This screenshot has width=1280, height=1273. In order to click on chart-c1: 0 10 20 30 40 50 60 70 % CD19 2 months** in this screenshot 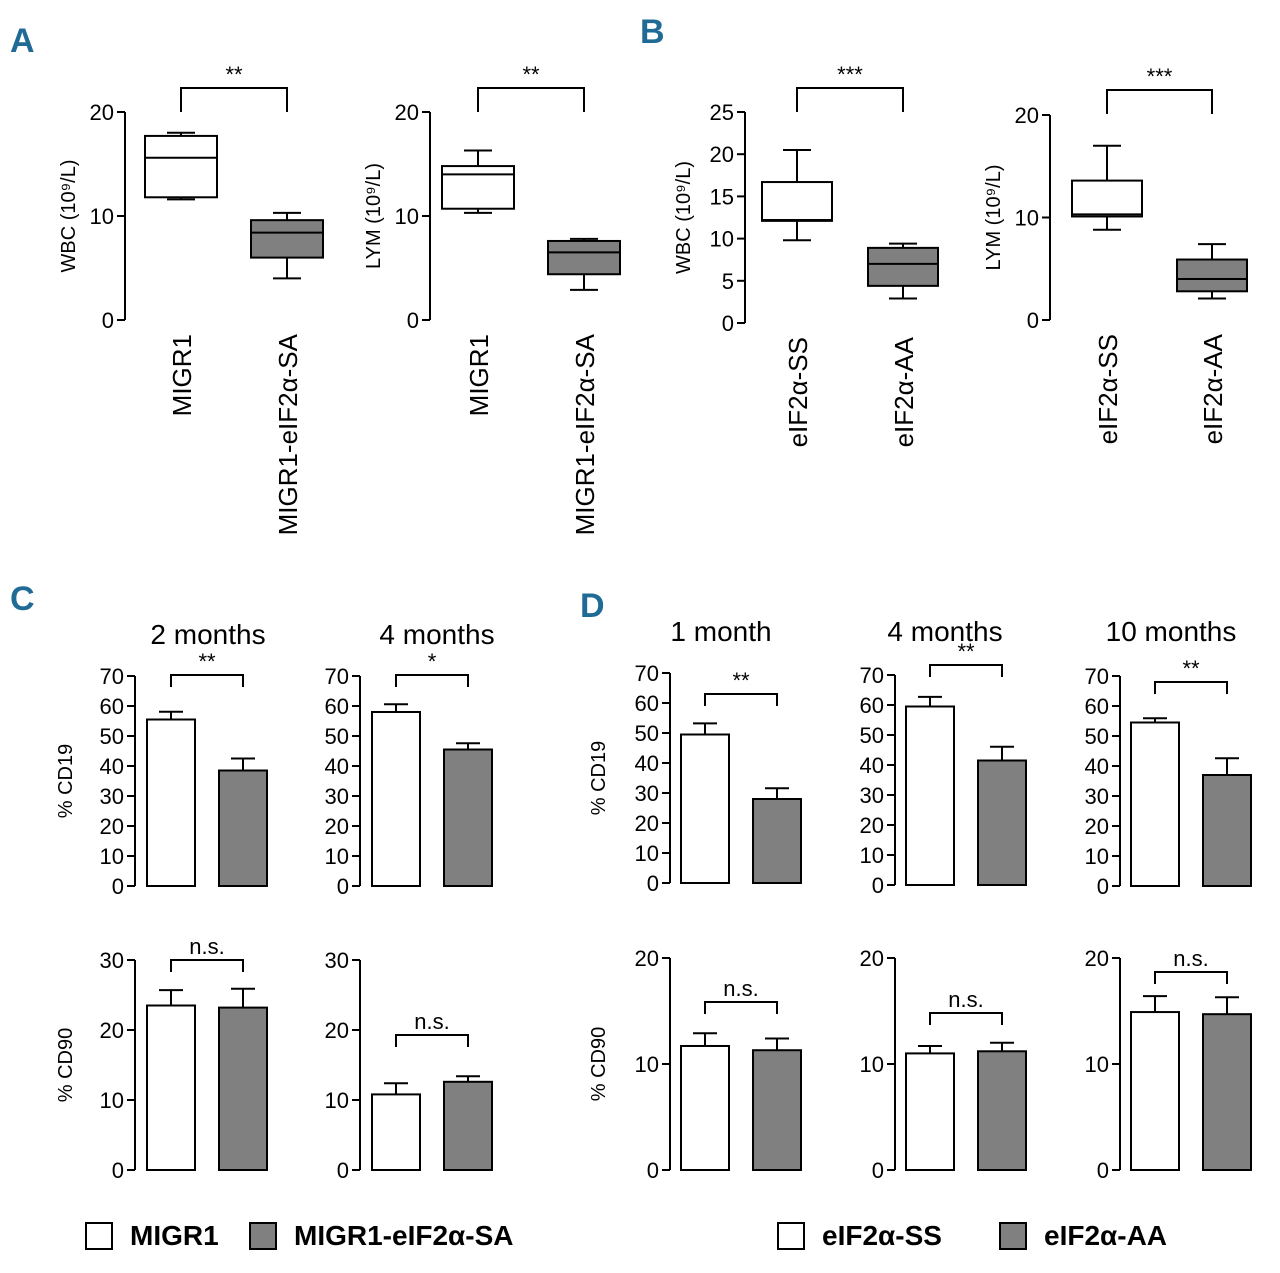, I will do `click(161, 759)`.